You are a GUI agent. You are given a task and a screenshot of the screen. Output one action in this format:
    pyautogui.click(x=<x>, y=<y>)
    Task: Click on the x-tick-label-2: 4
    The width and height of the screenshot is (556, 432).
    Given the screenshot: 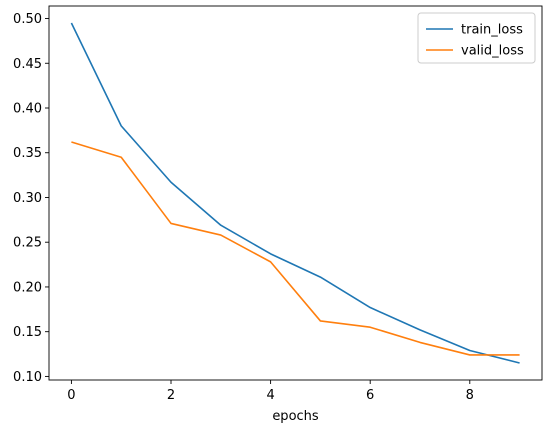 What is the action you would take?
    pyautogui.click(x=270, y=395)
    